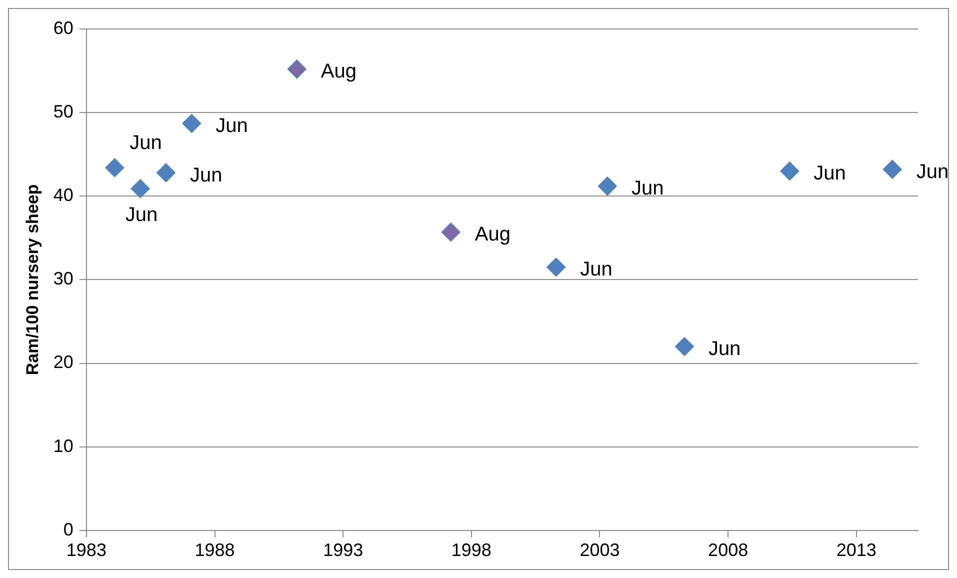 The height and width of the screenshot is (578, 957). I want to click on x-tick-label: 2003, so click(600, 550).